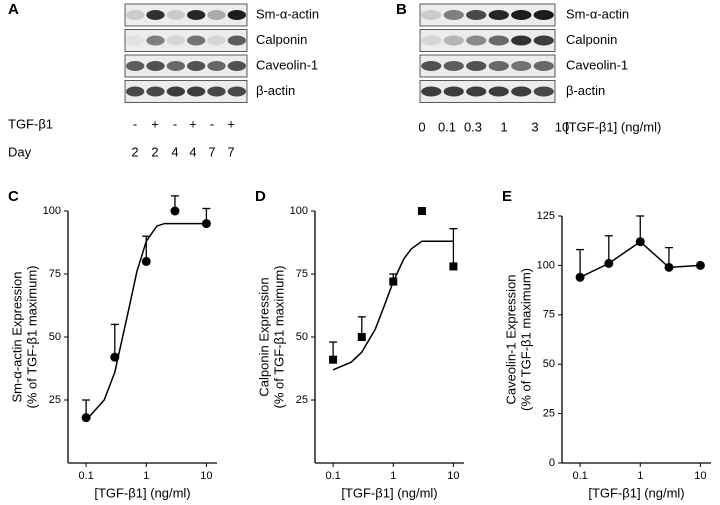 Image resolution: width=720 pixels, height=505 pixels. Describe the element at coordinates (206, 476) in the screenshot. I see `x-tick-label: 10` at that location.